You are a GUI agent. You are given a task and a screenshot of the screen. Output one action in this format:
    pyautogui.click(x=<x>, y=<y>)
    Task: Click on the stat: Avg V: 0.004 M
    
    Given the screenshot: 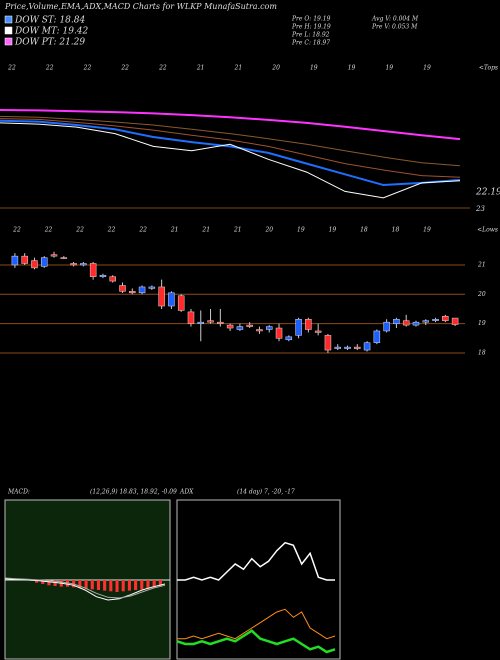 What is the action you would take?
    pyautogui.click(x=395, y=19)
    